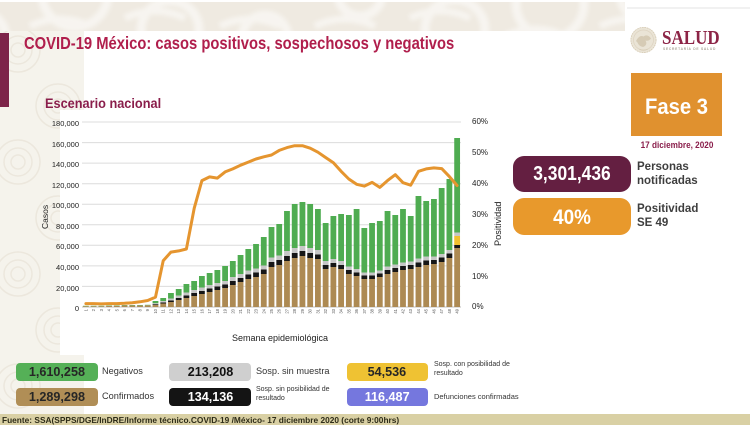 The image size is (750, 430). Describe the element at coordinates (395, 310) in the screenshot. I see `svg-text: 41` at that location.